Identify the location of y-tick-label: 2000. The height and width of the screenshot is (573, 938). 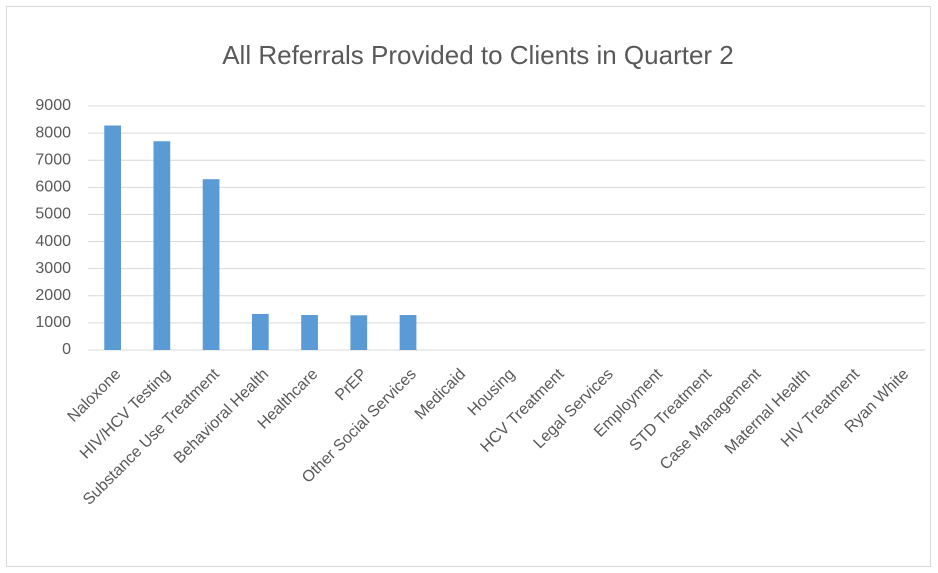
(53, 295).